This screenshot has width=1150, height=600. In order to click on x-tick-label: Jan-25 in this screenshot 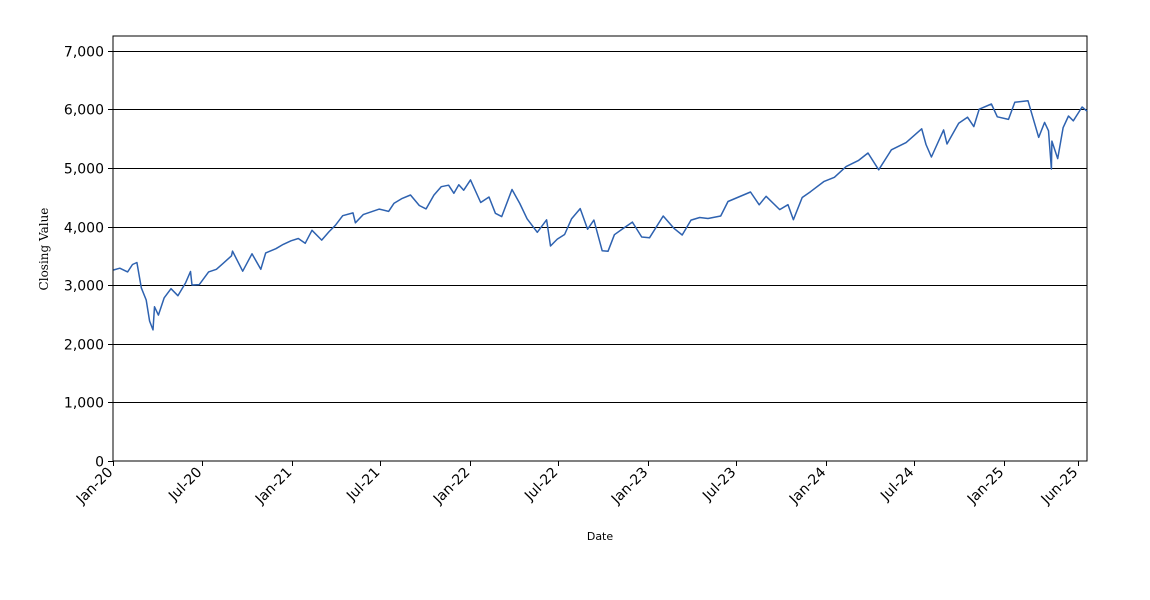, I will do `click(985, 486)`.